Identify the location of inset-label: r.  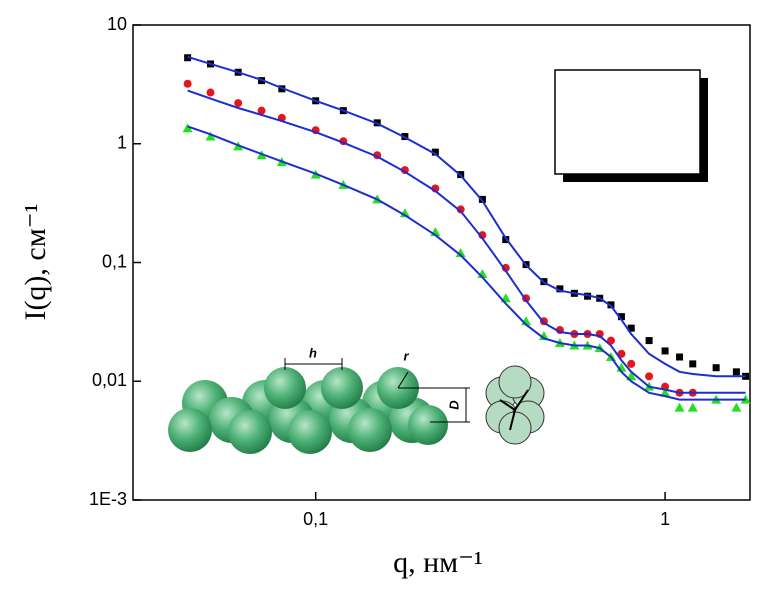
(406, 355).